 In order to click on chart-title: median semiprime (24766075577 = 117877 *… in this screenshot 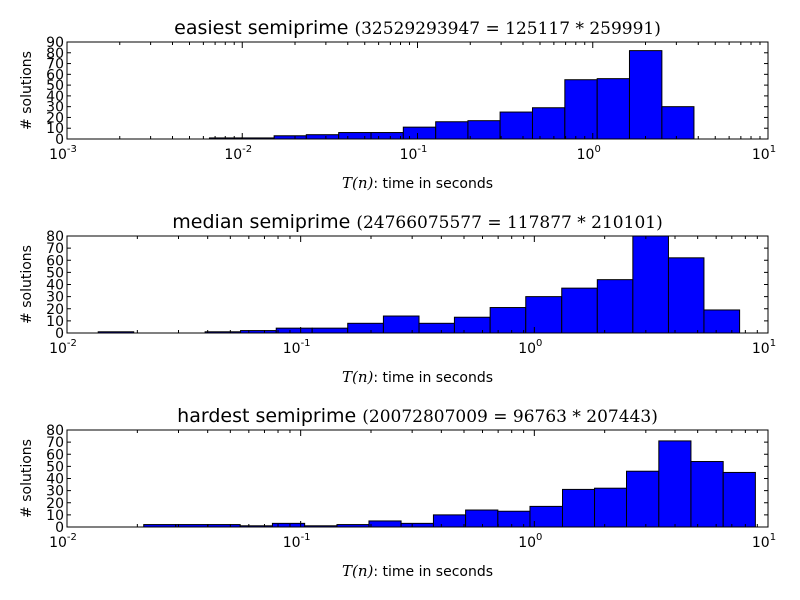, I will do `click(417, 222)`.